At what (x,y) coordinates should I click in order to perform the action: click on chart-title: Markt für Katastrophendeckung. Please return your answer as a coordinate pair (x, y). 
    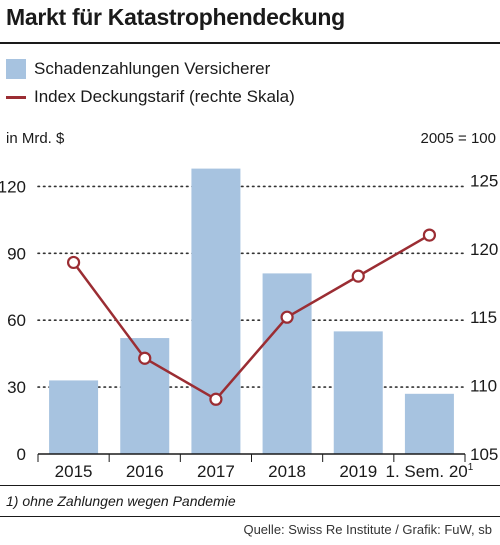
    Looking at the image, I should click on (175, 17).